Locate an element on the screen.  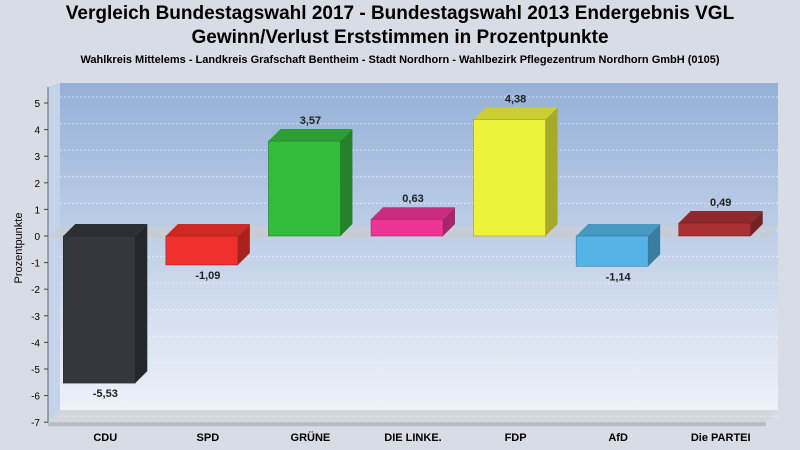
y-tick-label: 2 is located at coordinates (37, 184).